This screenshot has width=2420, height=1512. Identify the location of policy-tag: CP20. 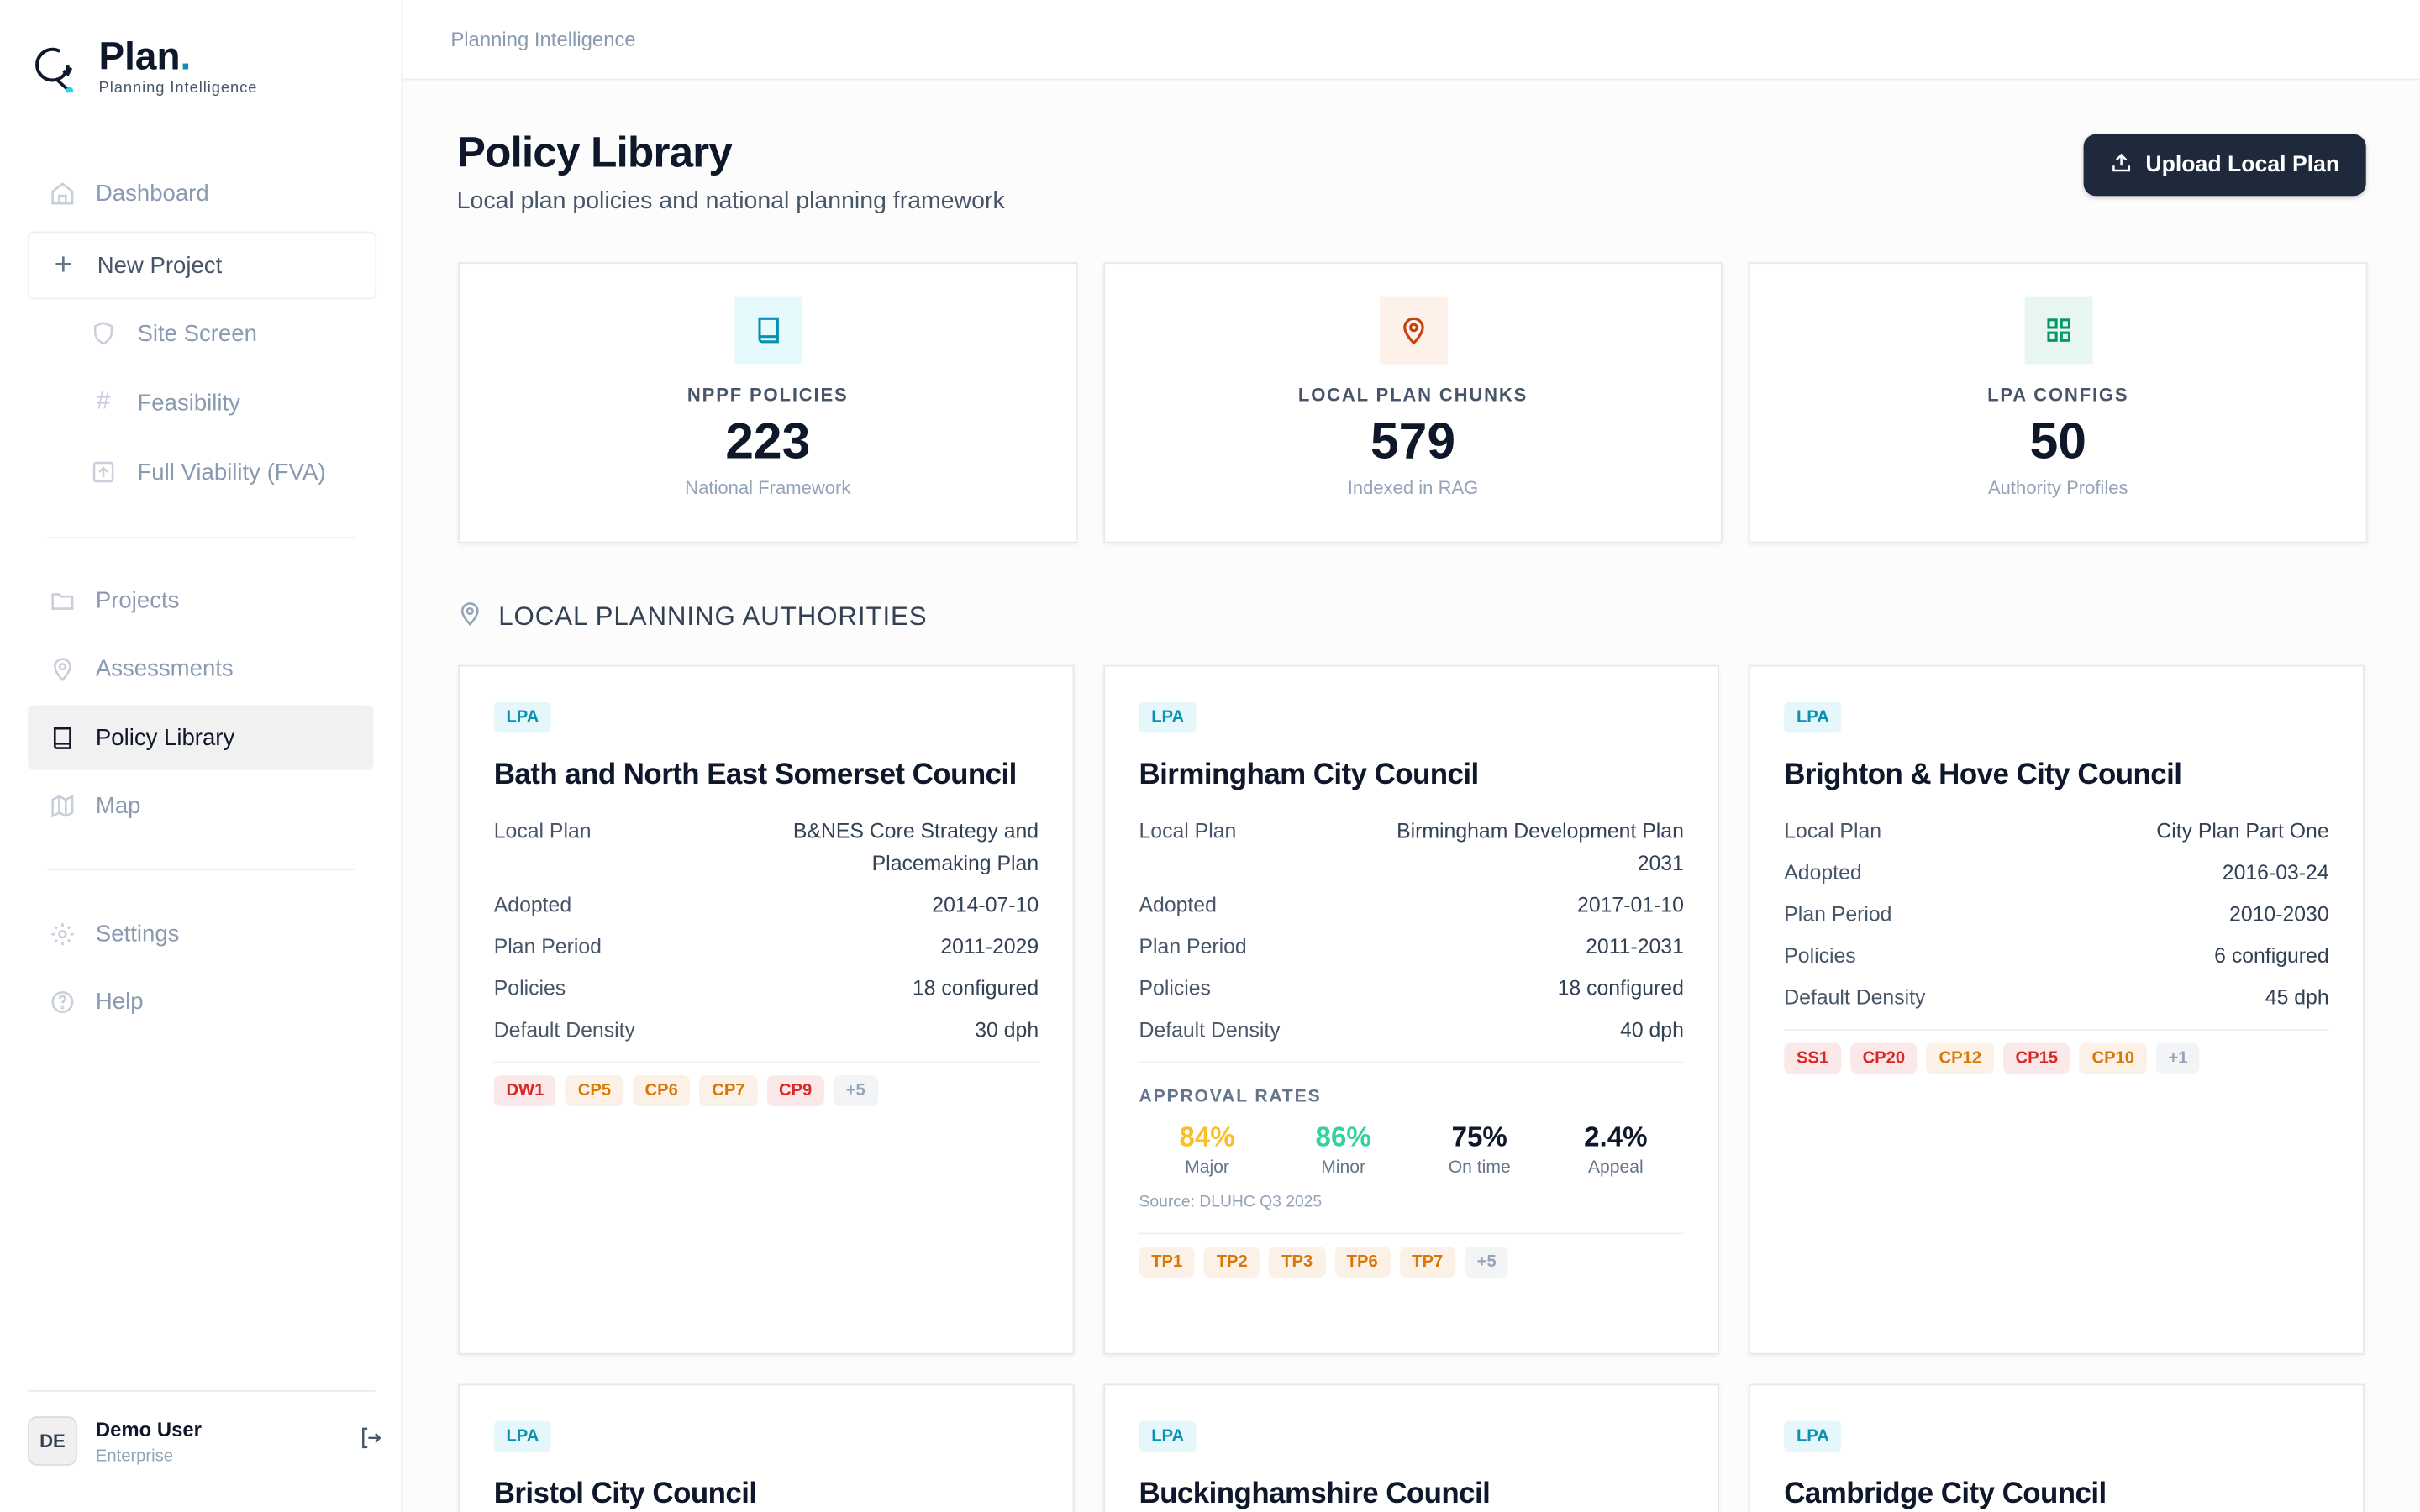
(1883, 1058).